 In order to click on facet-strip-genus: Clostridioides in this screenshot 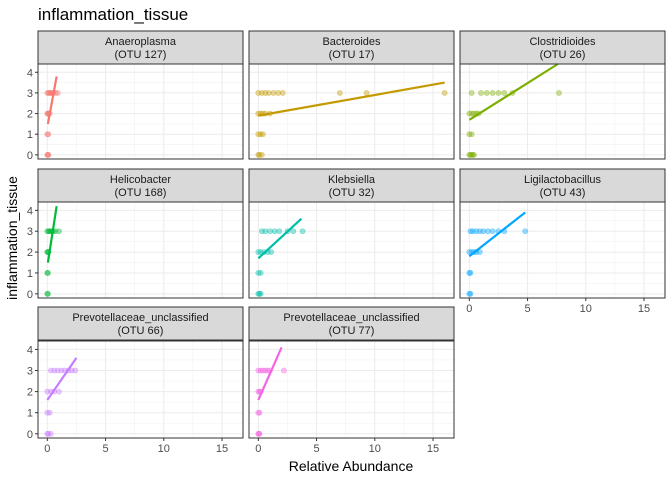, I will do `click(562, 42)`.